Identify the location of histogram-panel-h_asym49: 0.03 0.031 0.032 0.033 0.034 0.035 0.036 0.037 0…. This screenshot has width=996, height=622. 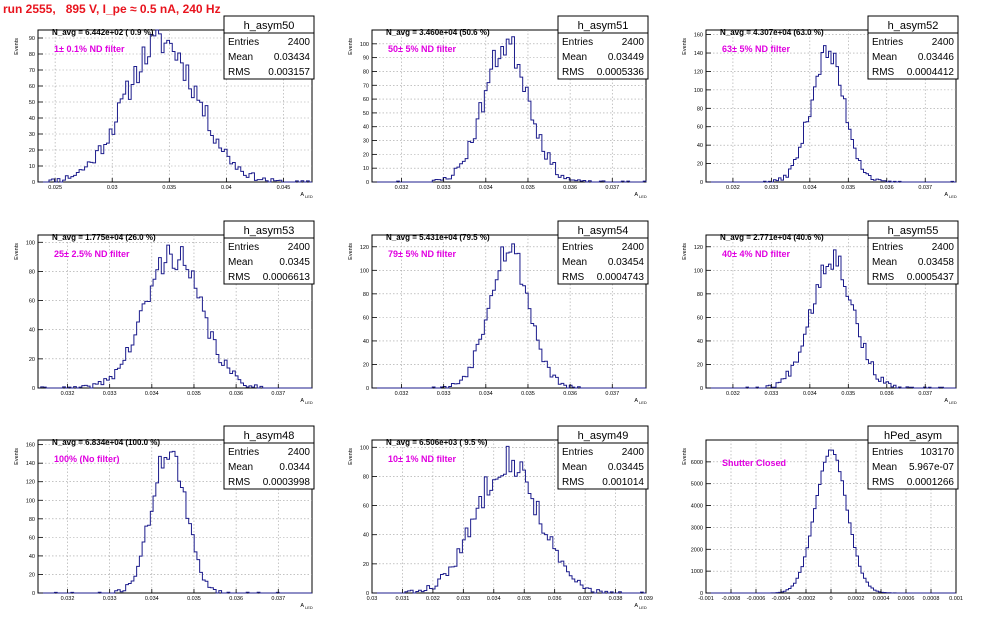
(500, 517).